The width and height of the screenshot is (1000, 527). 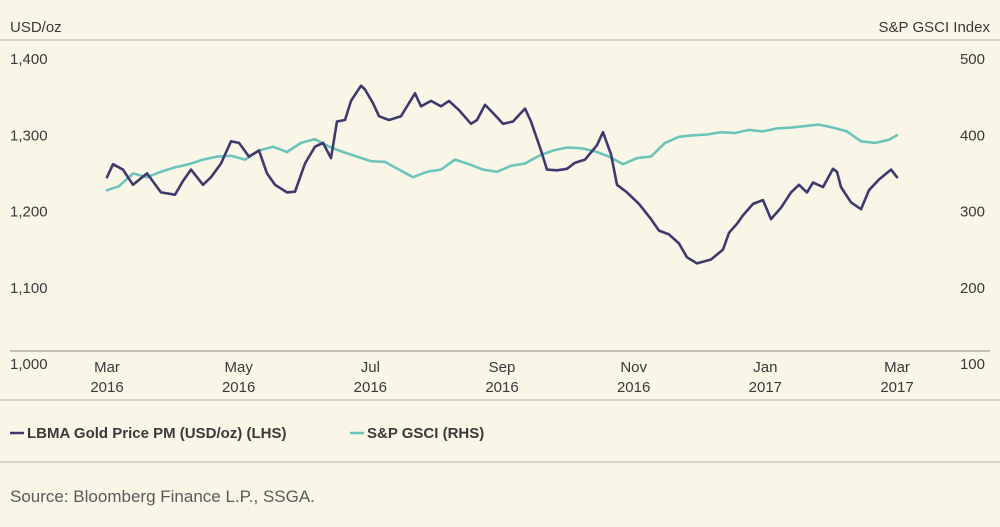 What do you see at coordinates (156, 433) in the screenshot?
I see `legend-label-gold: LBMA Gold Price PM (USD/oz) (LHS)` at bounding box center [156, 433].